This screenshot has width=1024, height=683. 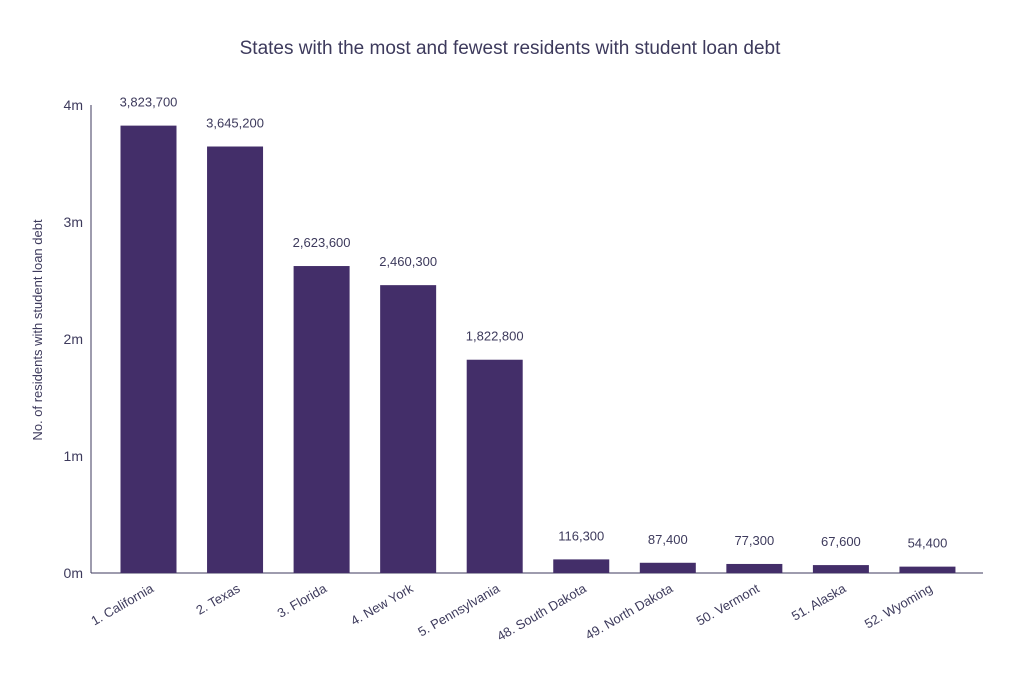 I want to click on data-label: 3,645,200, so click(x=235, y=123).